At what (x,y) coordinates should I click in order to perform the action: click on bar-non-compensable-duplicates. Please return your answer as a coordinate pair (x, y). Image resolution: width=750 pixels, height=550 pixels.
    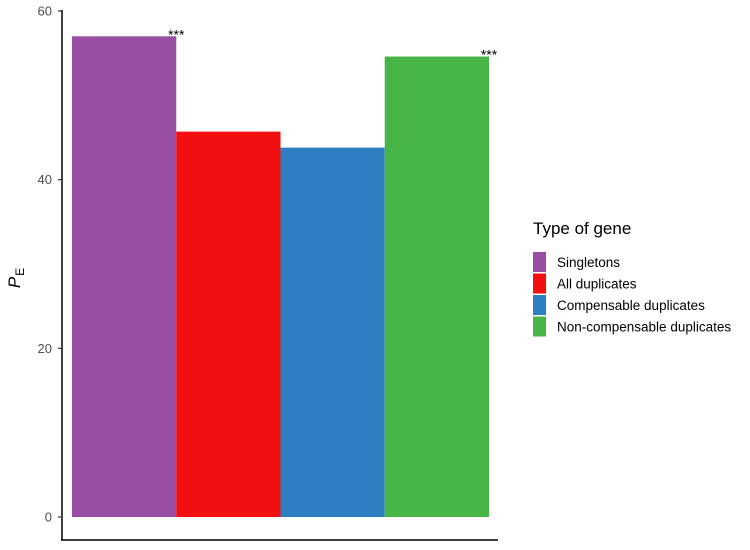
    Looking at the image, I should click on (436, 286).